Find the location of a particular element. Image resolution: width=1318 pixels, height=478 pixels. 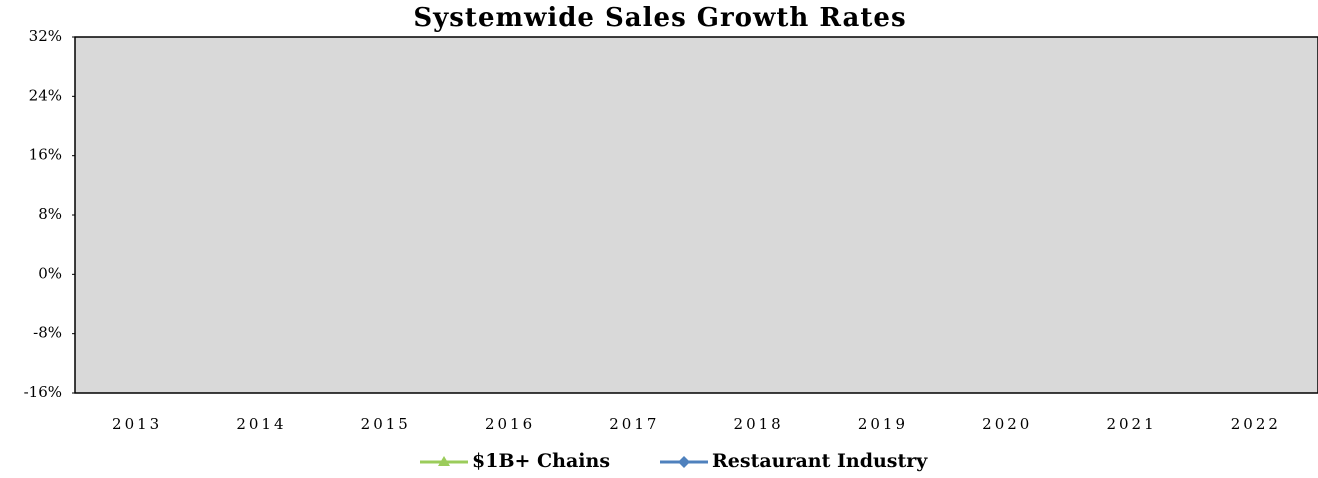

x-tick-label: 2022 is located at coordinates (1256, 424).